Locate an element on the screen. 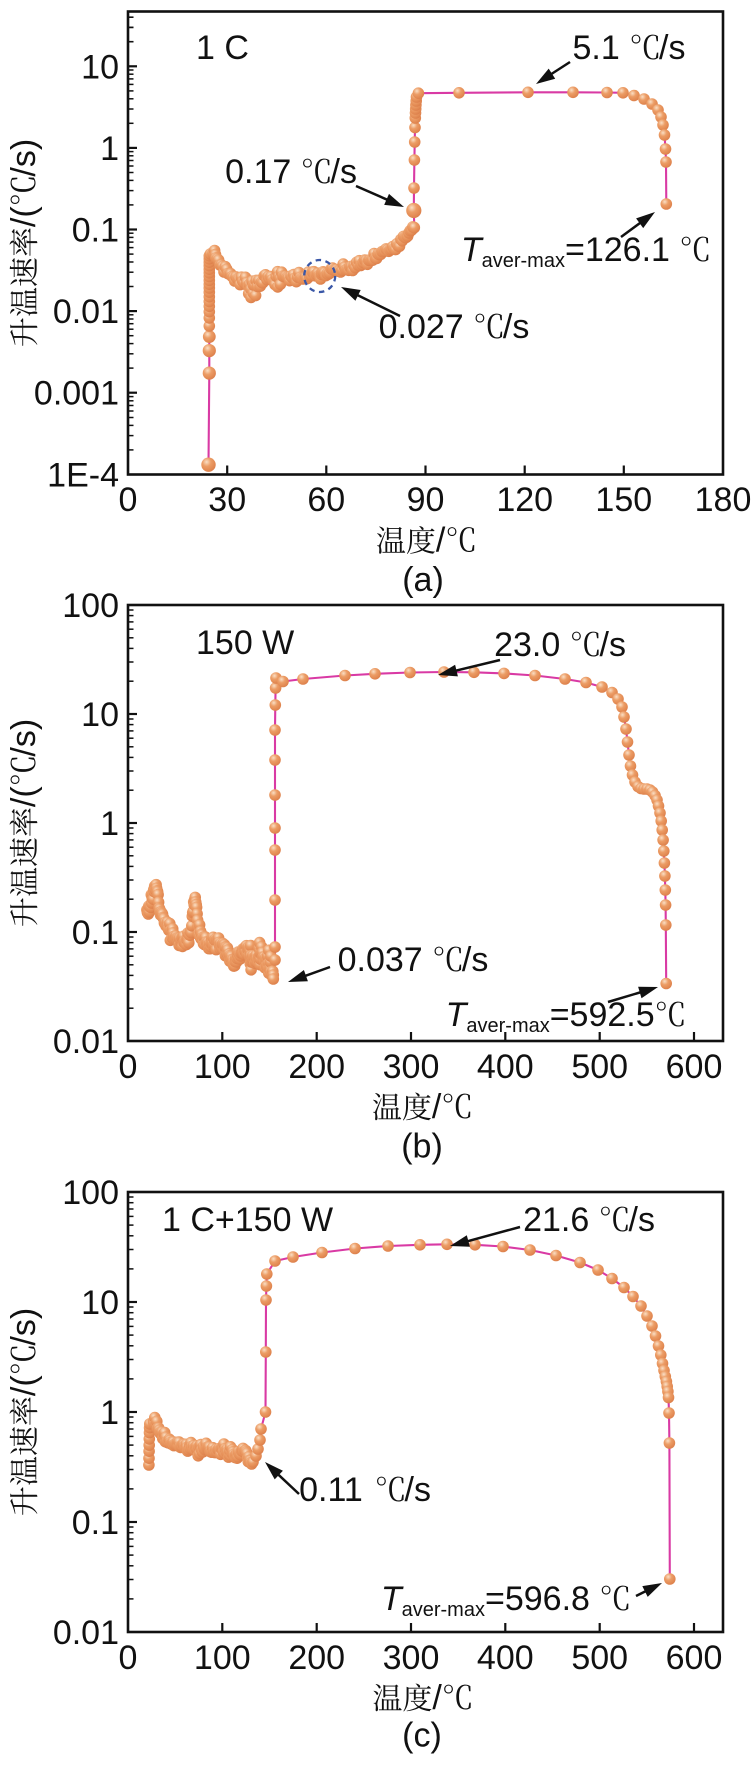  svg-text: (c) is located at coordinates (422, 1736).